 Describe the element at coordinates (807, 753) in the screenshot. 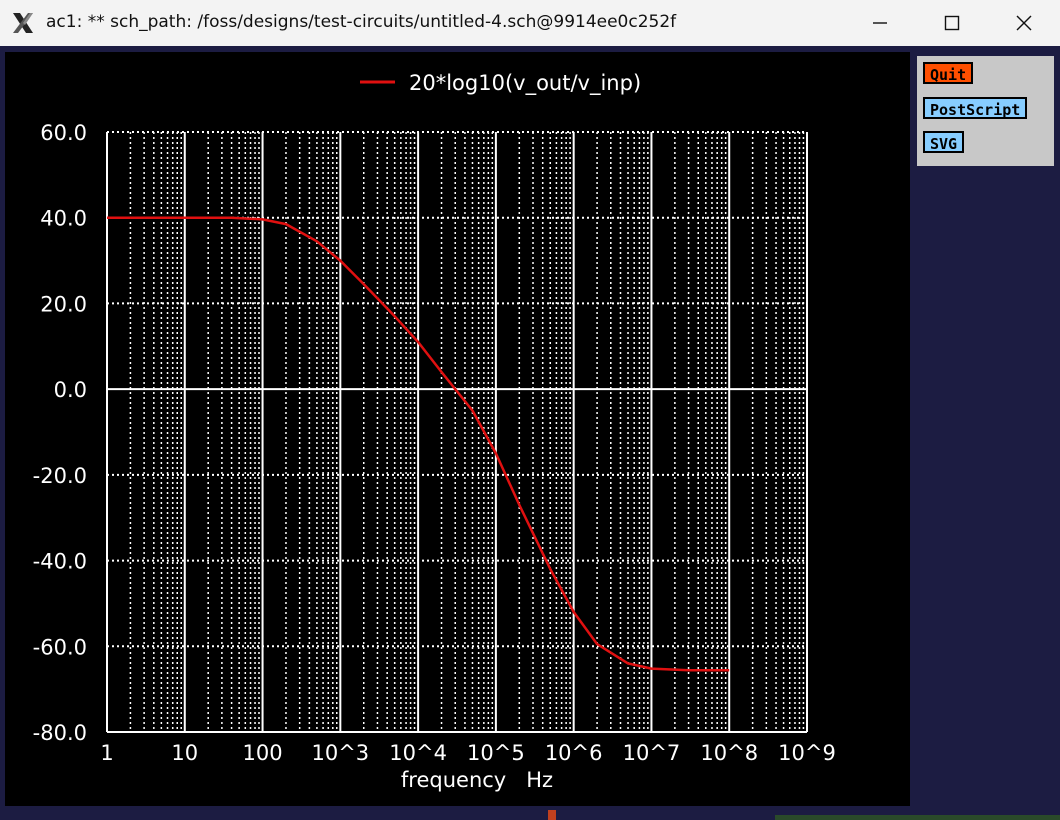

I see `x-tick-label: 10^9` at that location.